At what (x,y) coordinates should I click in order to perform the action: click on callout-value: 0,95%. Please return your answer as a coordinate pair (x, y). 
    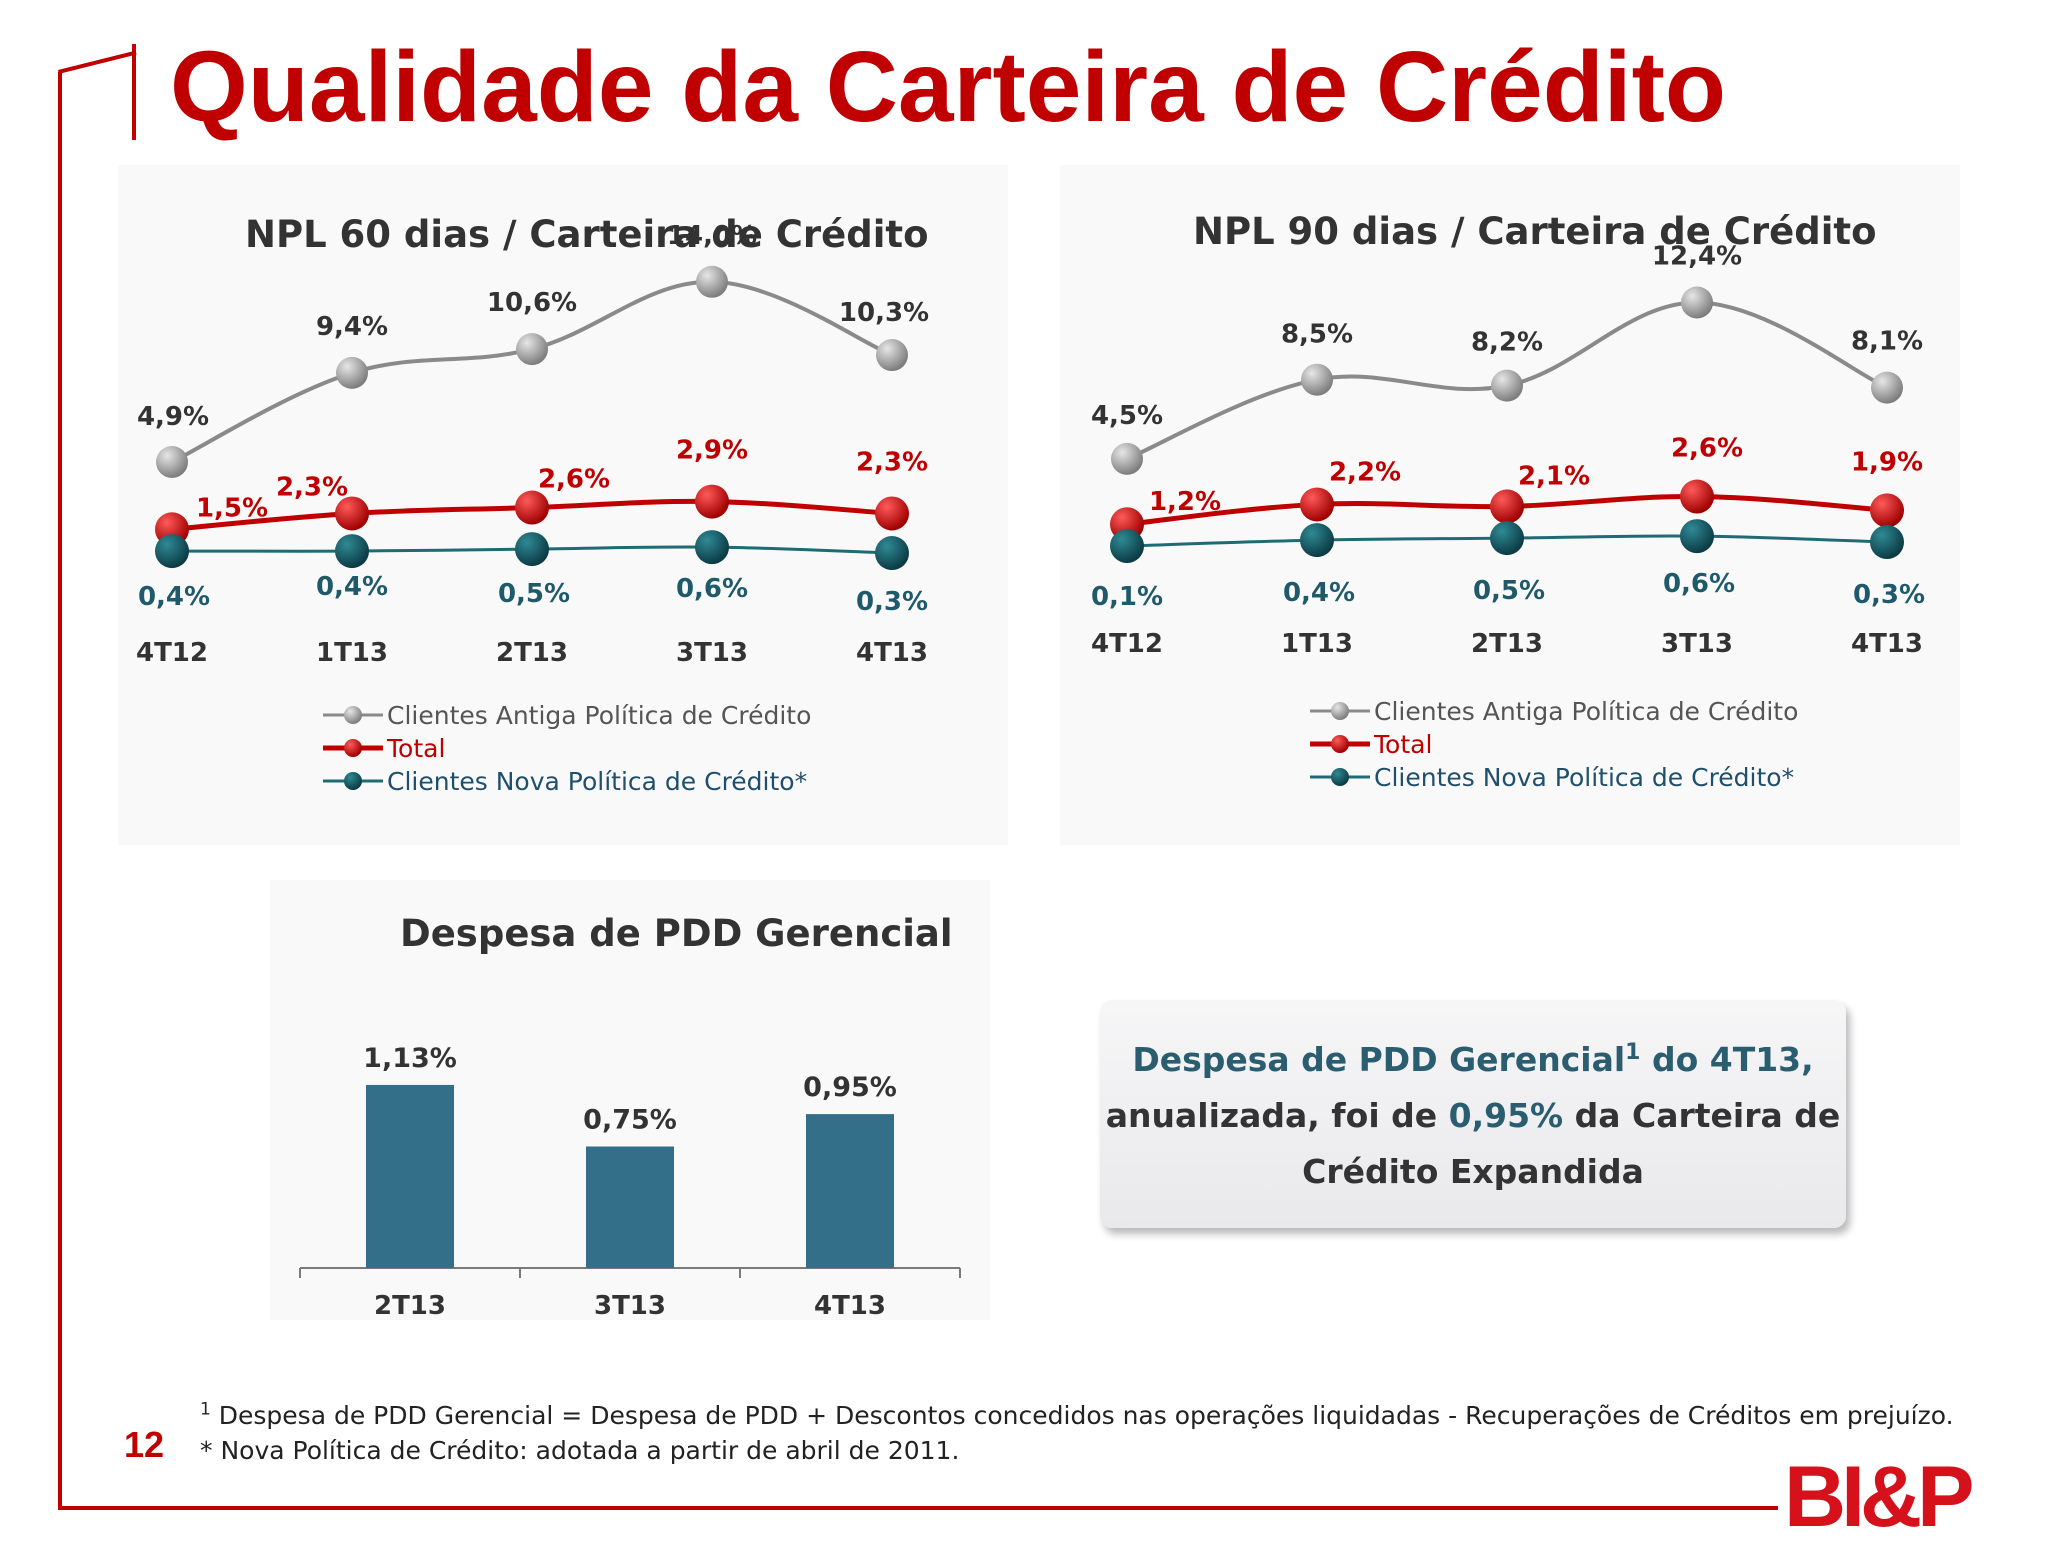
    Looking at the image, I should click on (1506, 1115).